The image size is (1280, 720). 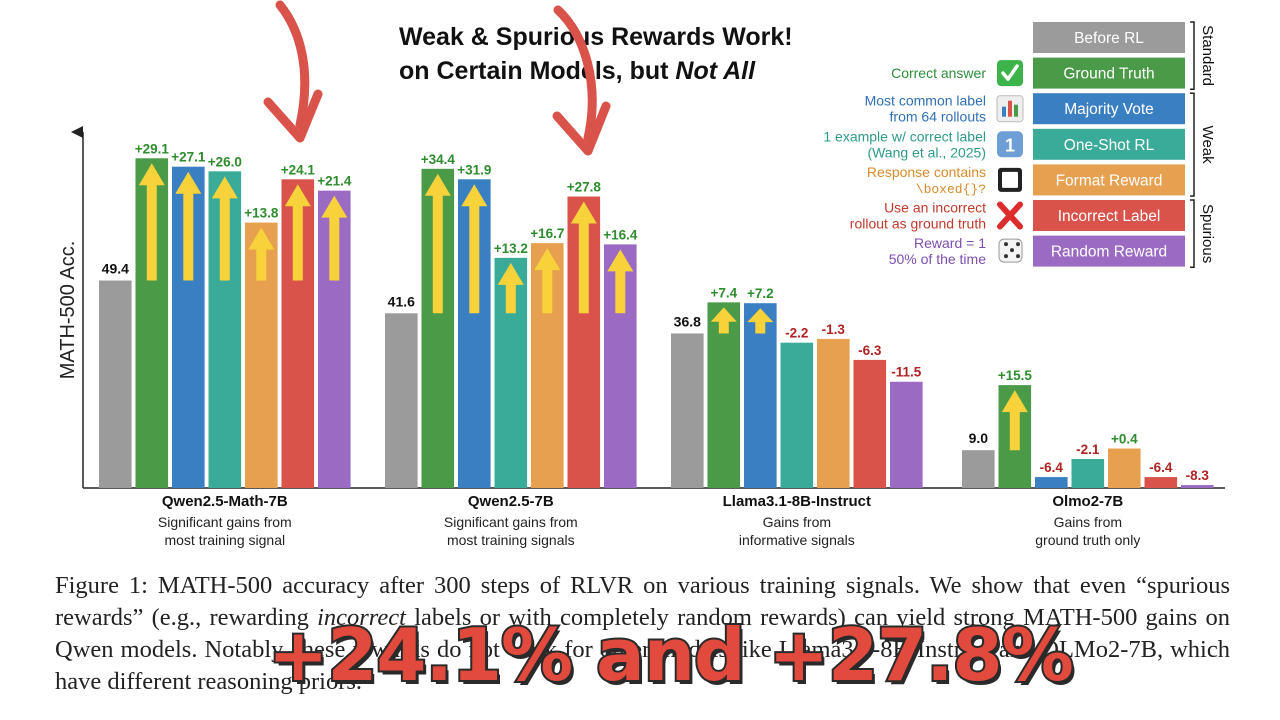 I want to click on caption-emph: incorrect, so click(x=361, y=617).